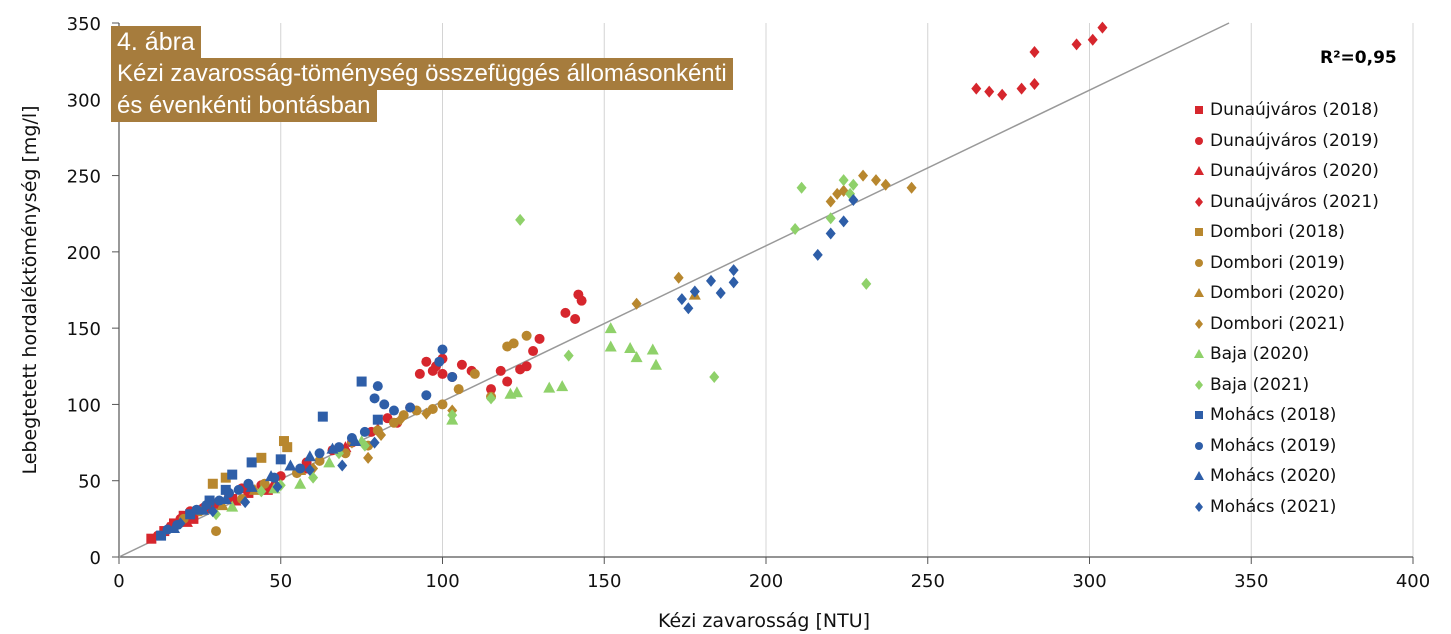 The width and height of the screenshot is (1451, 634). Describe the element at coordinates (1285, 232) in the screenshot. I see `legend-item: Dombori (2018)` at that location.